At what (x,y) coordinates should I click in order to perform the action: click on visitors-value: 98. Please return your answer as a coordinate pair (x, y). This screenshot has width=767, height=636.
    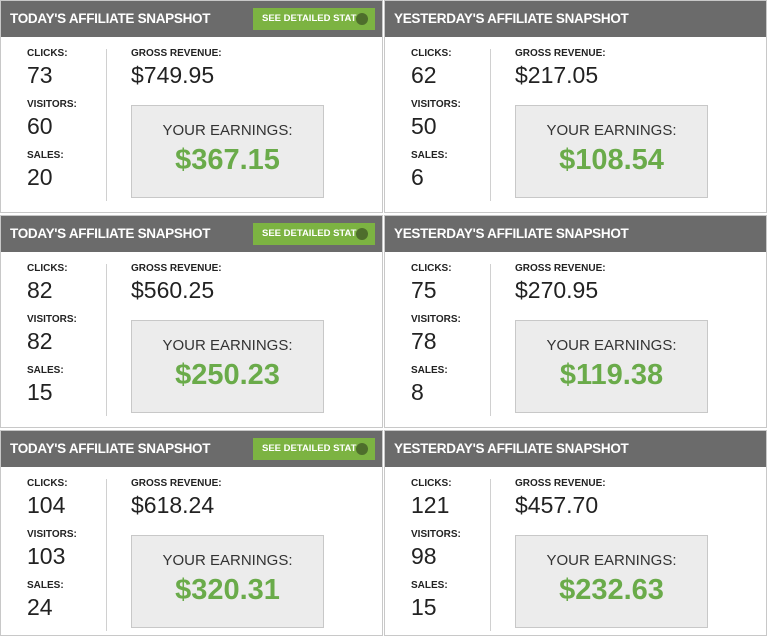
    Looking at the image, I should click on (424, 556).